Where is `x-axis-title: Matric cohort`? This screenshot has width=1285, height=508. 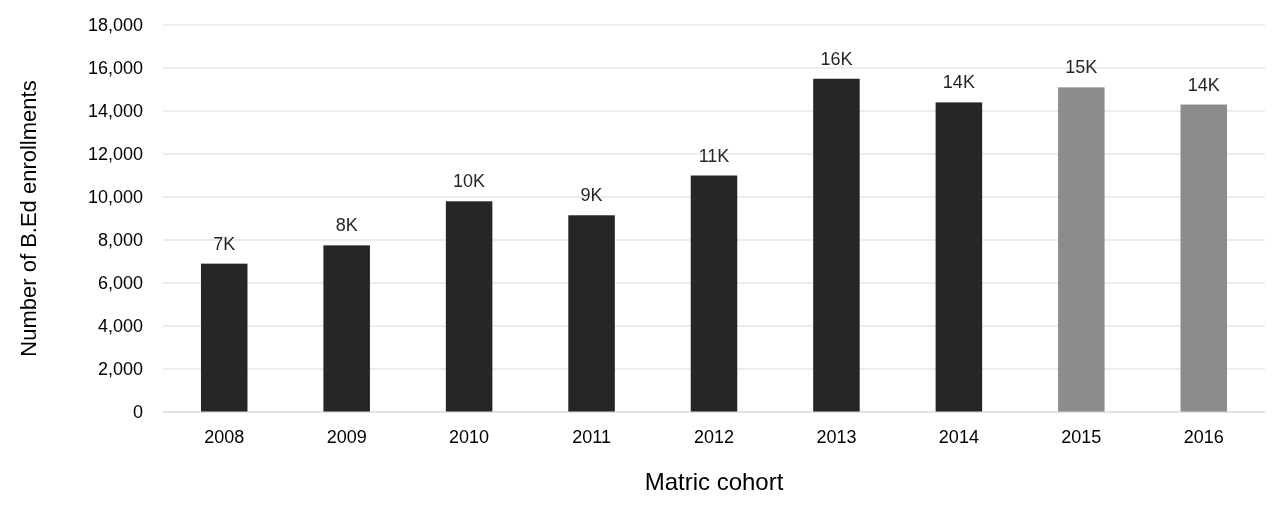 x-axis-title: Matric cohort is located at coordinates (714, 481).